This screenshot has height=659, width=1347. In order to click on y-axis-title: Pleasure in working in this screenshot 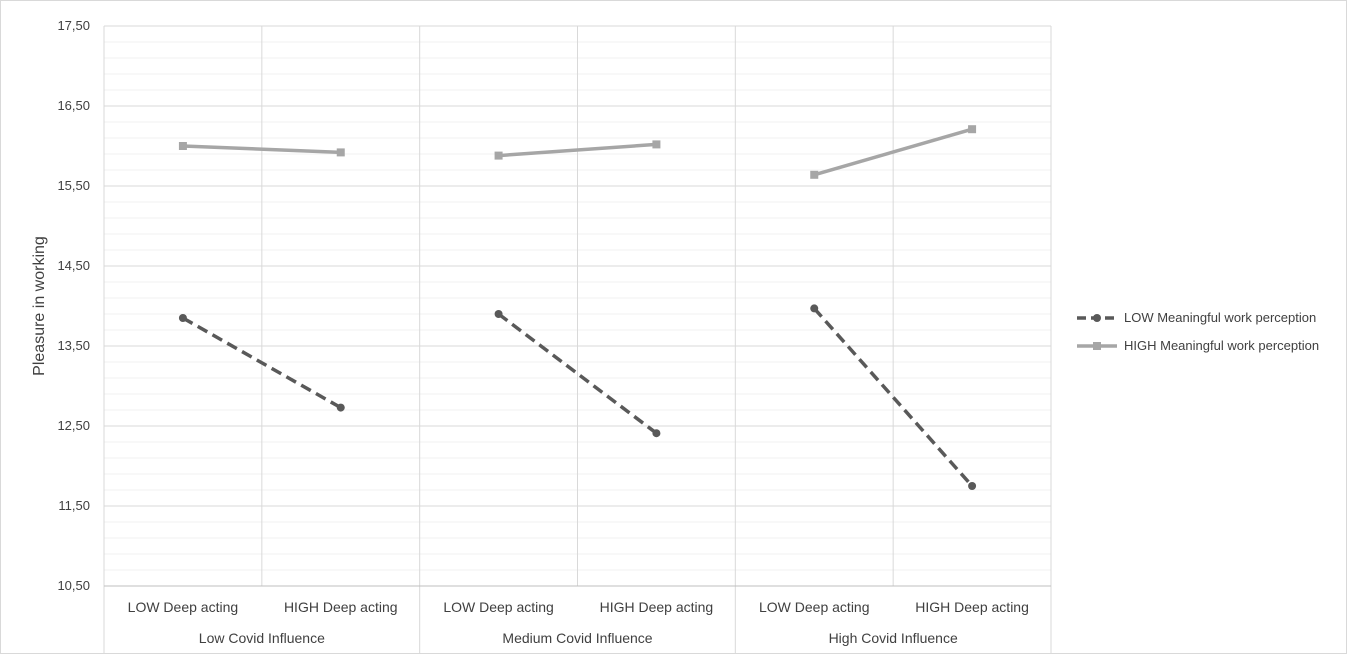, I will do `click(39, 306)`.